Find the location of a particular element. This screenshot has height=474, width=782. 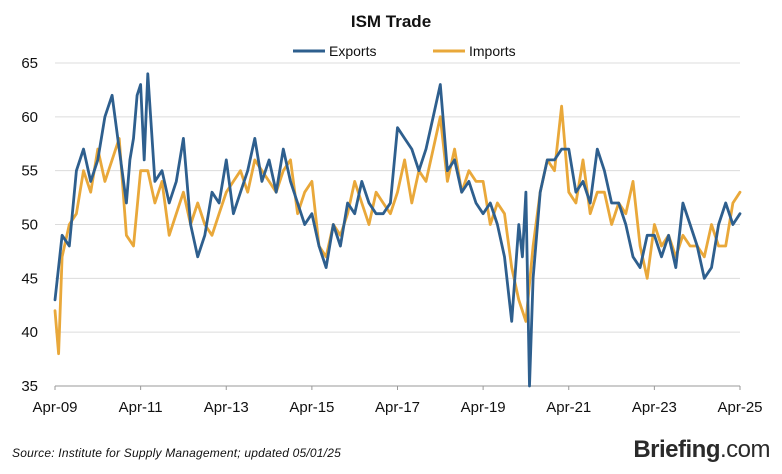

y-tick-label: 45 is located at coordinates (29, 278).